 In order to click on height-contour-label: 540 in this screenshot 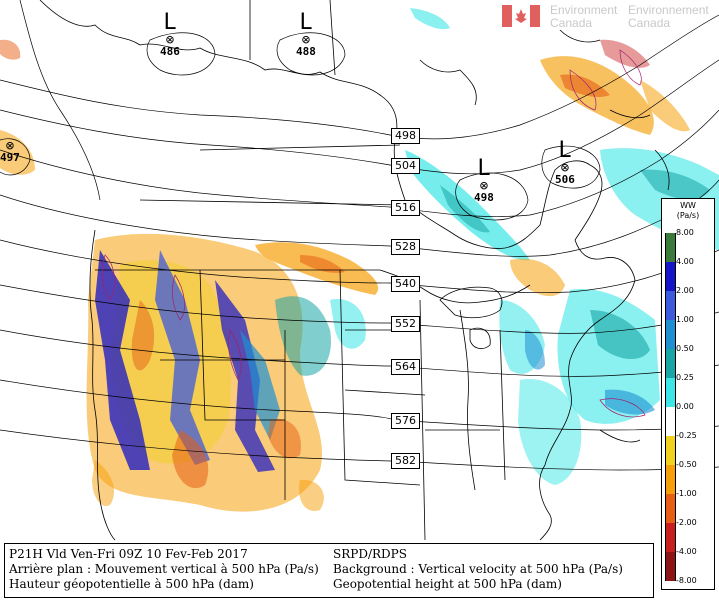, I will do `click(405, 284)`.